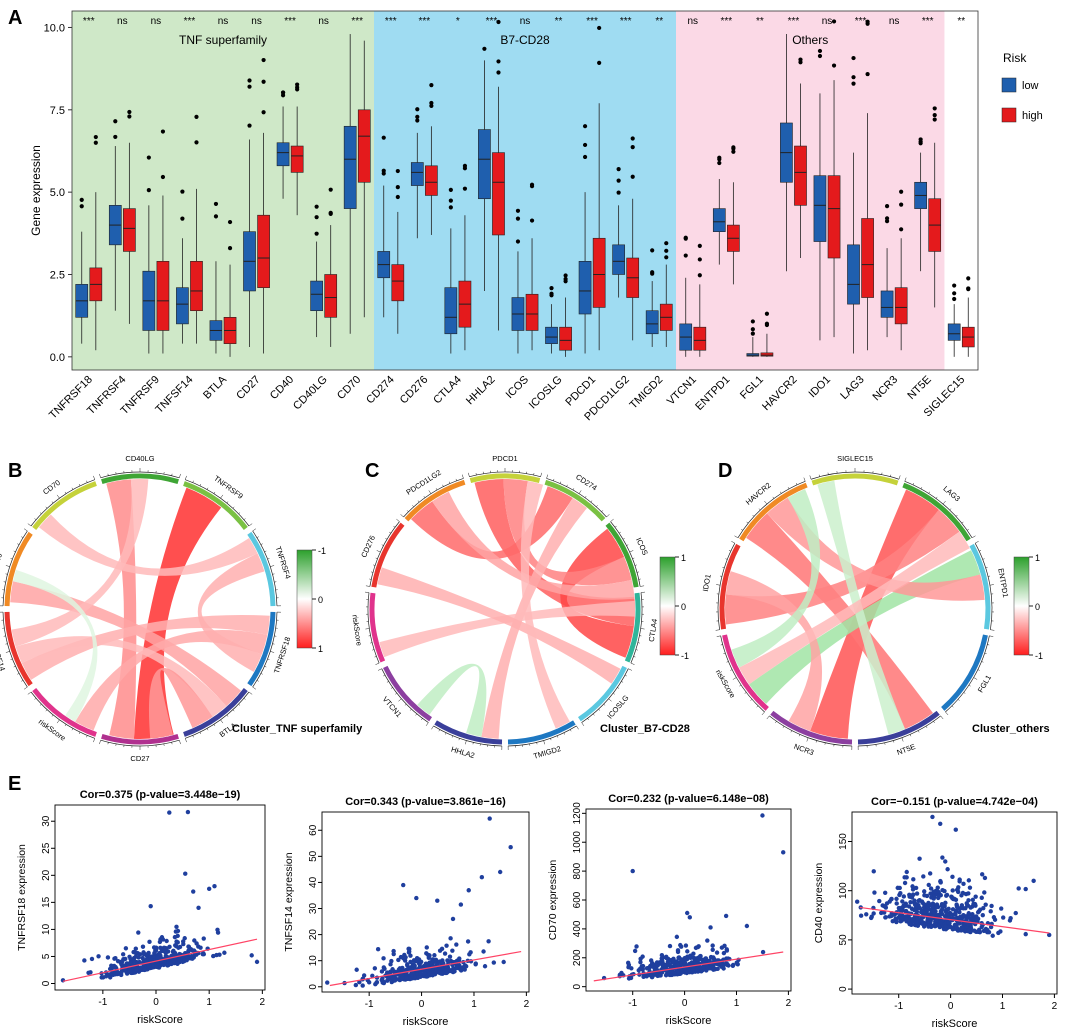 The image size is (1065, 1030). I want to click on x-tick-label: 2, so click(789, 1003).